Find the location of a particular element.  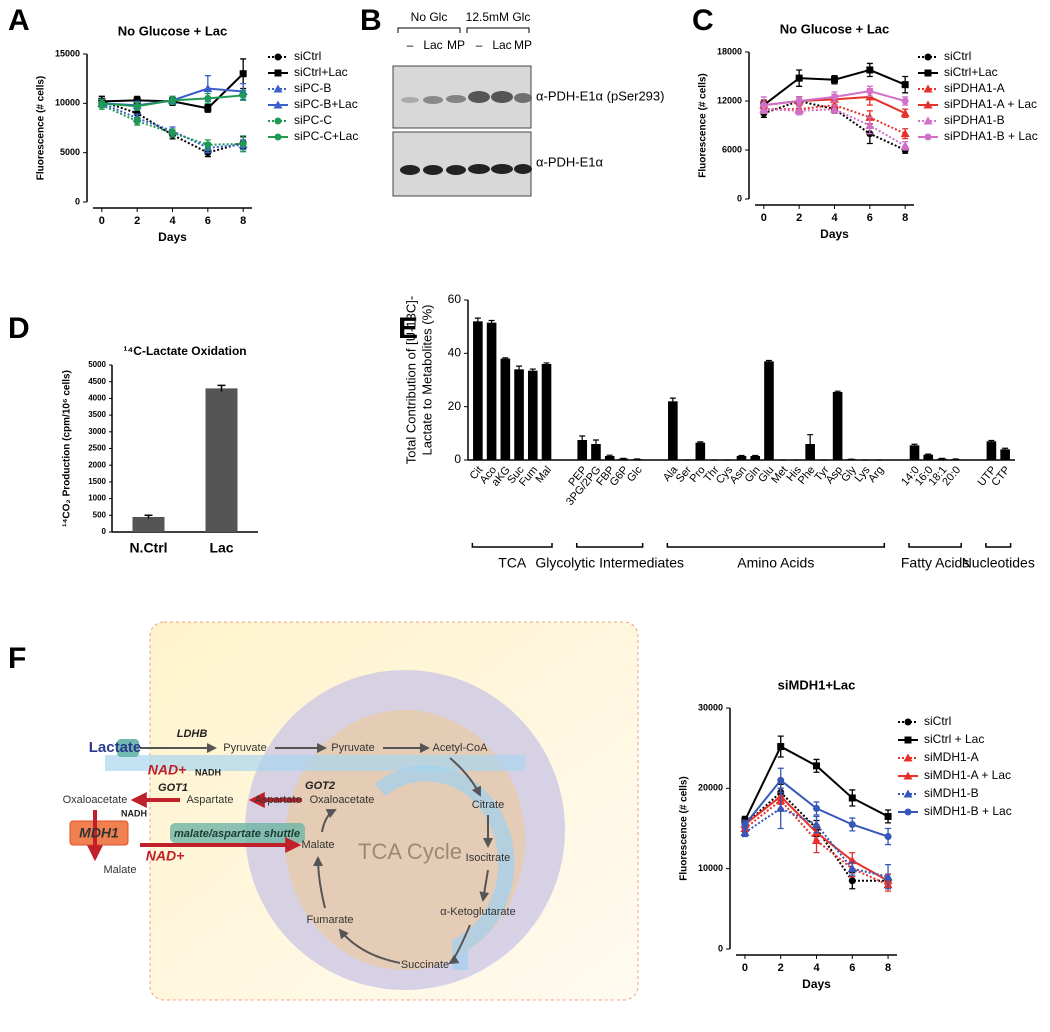

y-tick-label: 1500 is located at coordinates (97, 481).